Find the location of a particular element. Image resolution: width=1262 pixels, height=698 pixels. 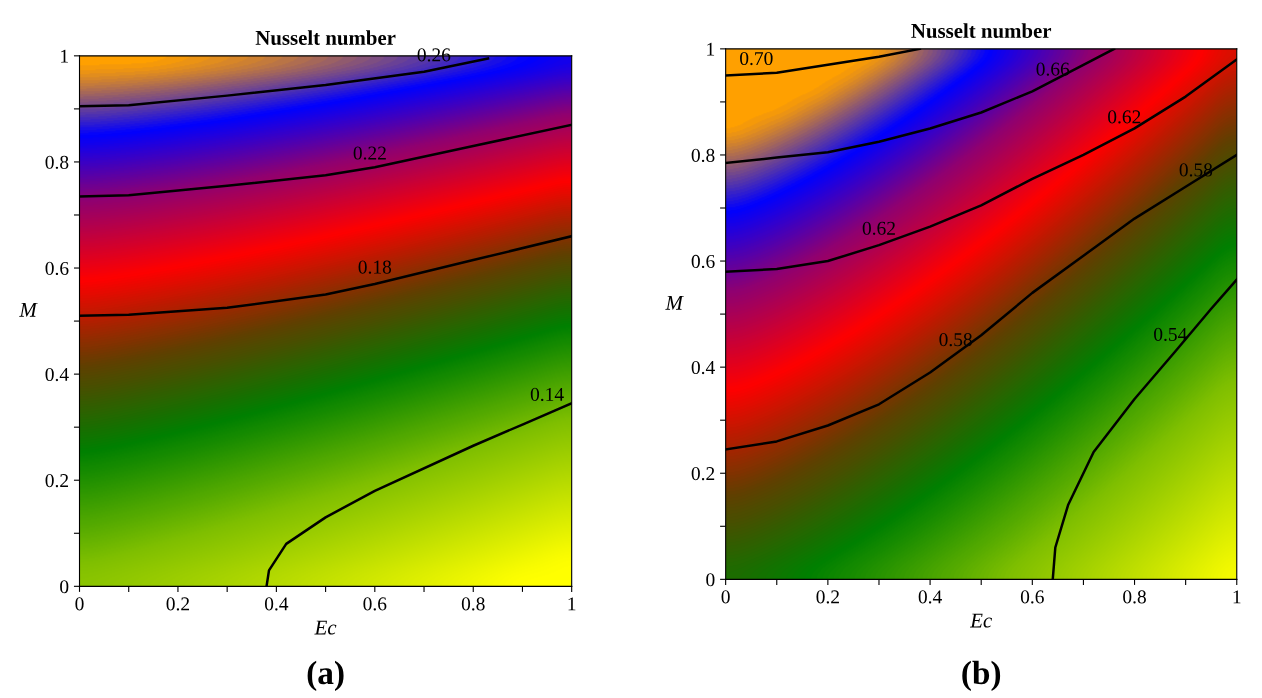

annotation: 0.14 is located at coordinates (547, 394).